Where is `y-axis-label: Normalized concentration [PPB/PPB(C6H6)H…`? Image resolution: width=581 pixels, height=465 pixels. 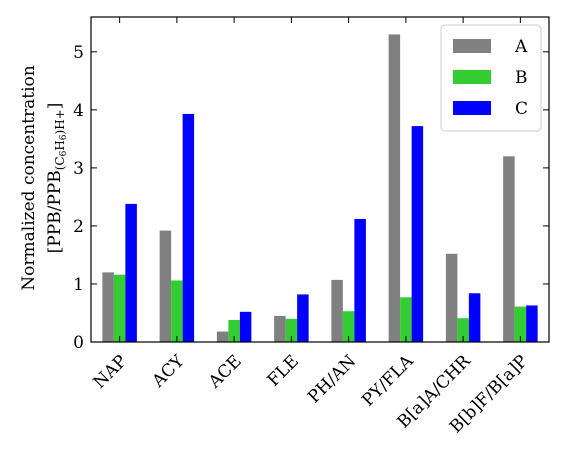 y-axis-label: Normalized concentration [PPB/PPB(C6H6)H… is located at coordinates (44, 178).